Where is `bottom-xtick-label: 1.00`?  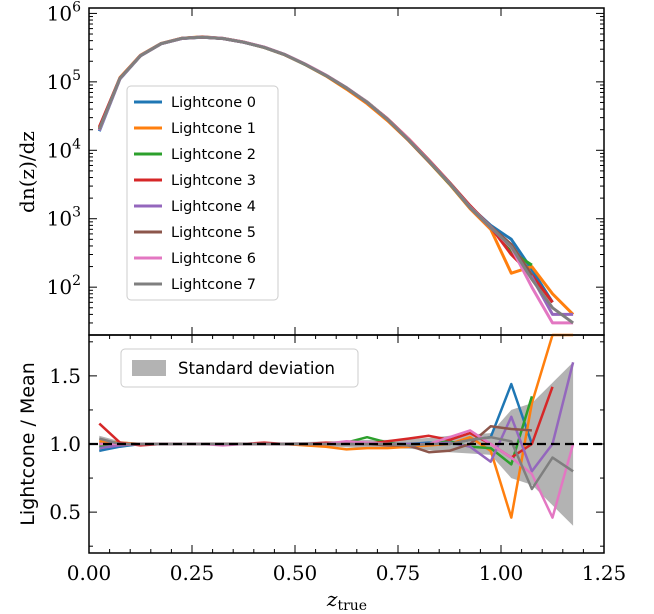
bottom-xtick-label: 1.00 is located at coordinates (501, 573).